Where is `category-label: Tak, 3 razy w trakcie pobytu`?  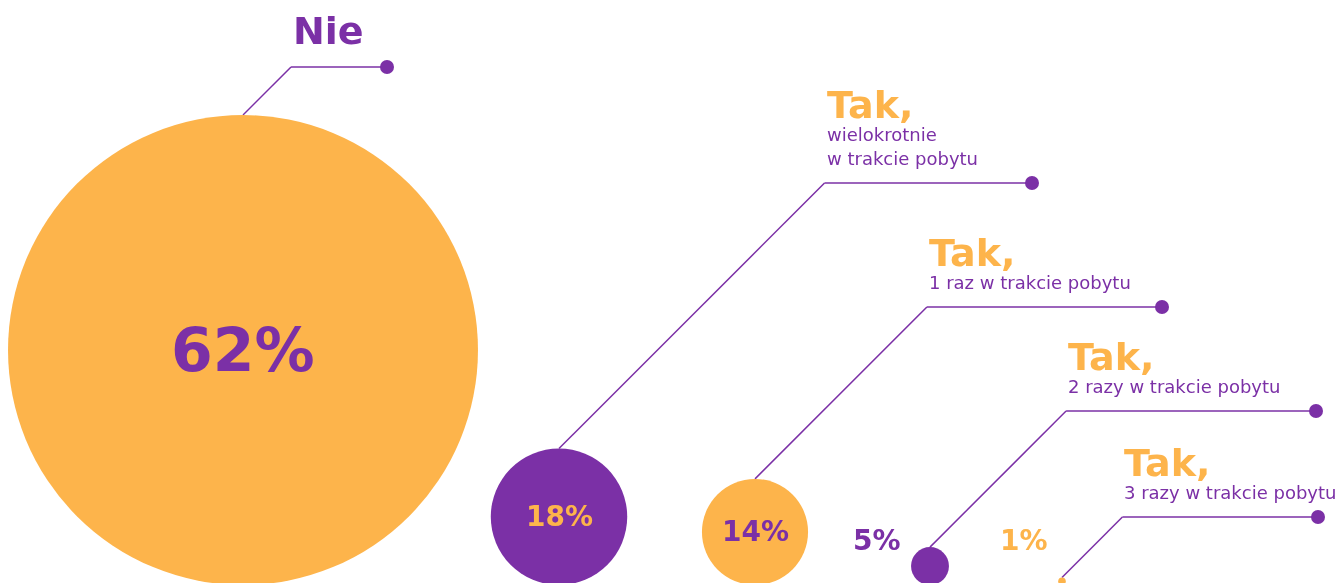
category-label: Tak, 3 razy w trakcie pobytu is located at coordinates (1230, 472).